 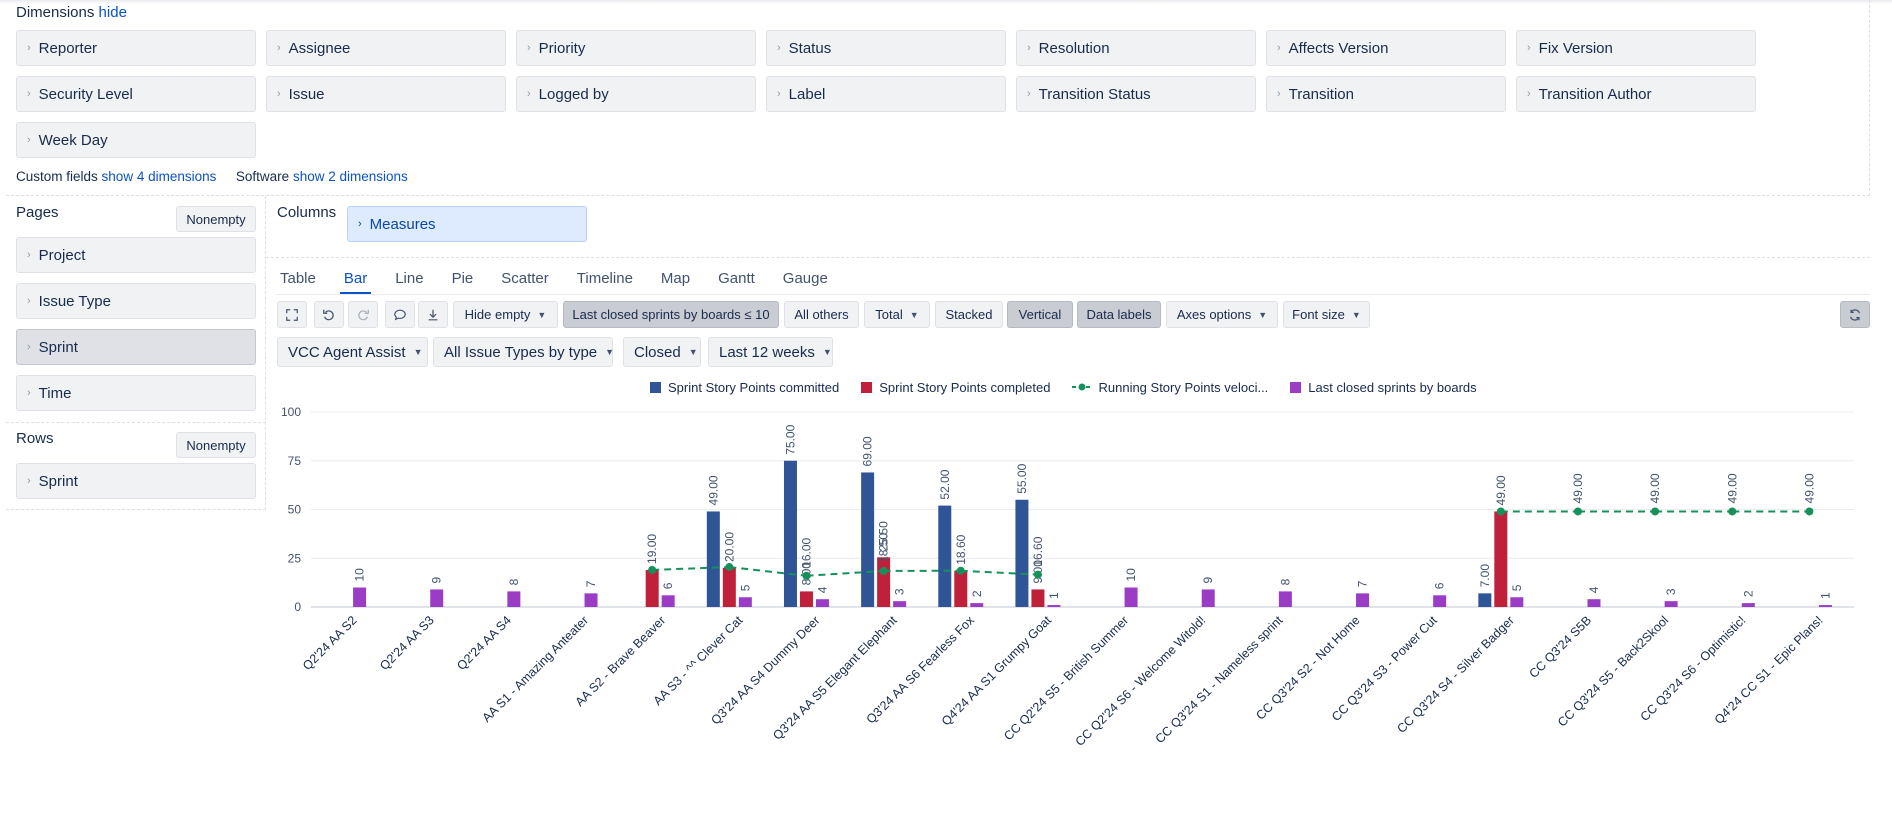 What do you see at coordinates (604, 278) in the screenshot?
I see `tab-timeline: Timeline` at bounding box center [604, 278].